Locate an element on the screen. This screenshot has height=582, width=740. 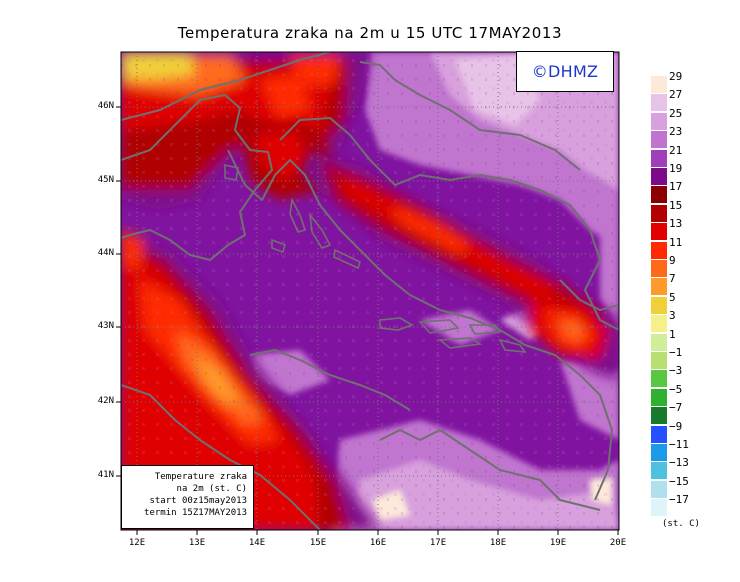
copyright-box: ©DHMZ is located at coordinates (565, 71).